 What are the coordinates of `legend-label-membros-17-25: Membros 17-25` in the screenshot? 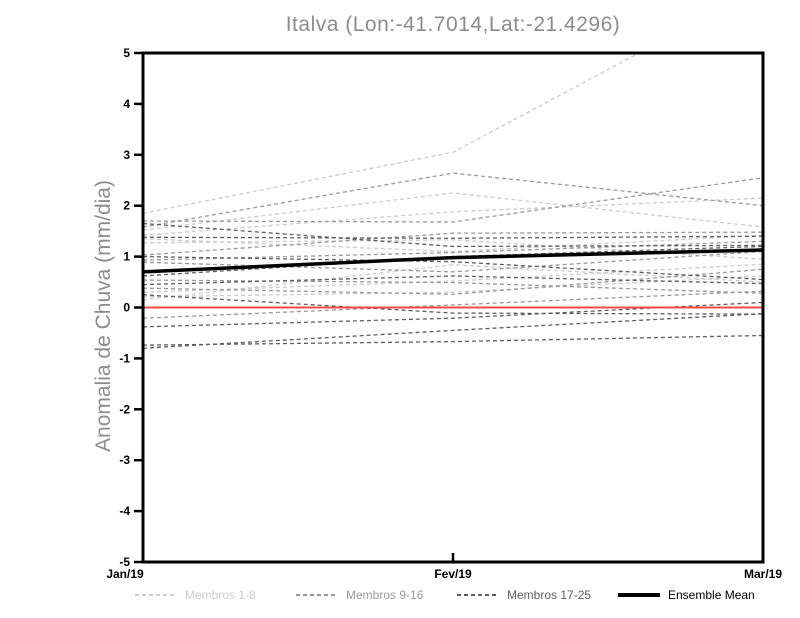 It's located at (549, 595).